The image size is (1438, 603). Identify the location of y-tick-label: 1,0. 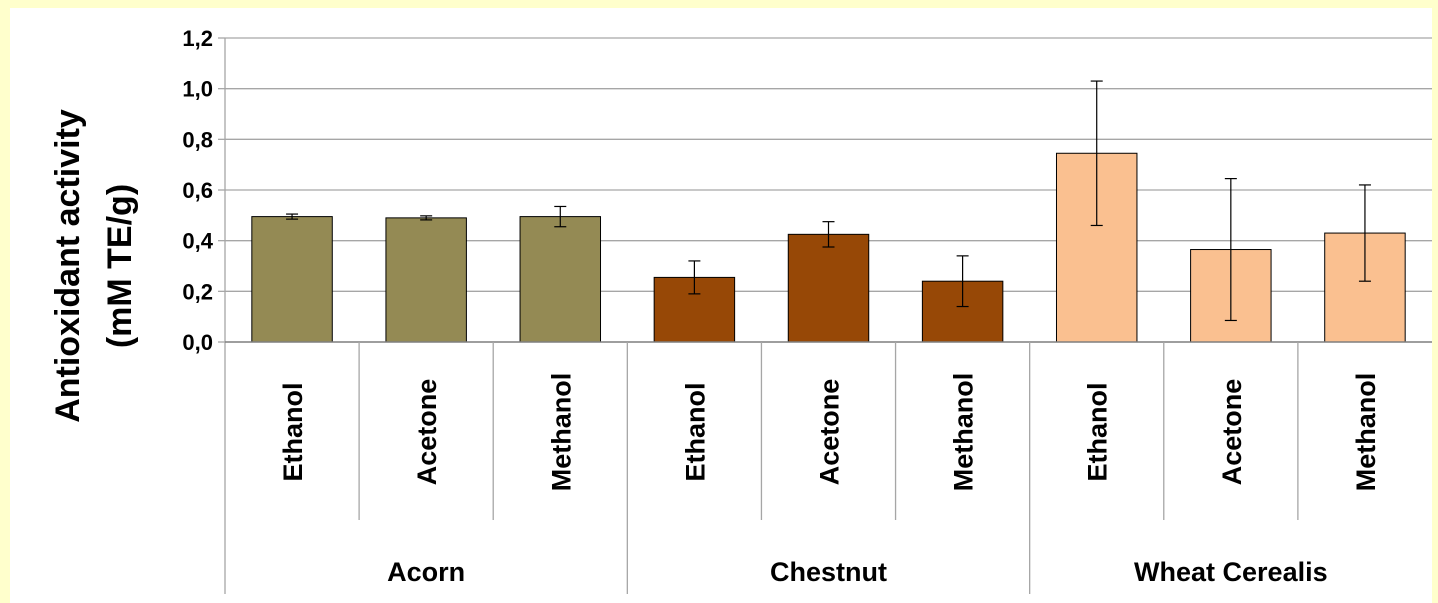
(197, 89).